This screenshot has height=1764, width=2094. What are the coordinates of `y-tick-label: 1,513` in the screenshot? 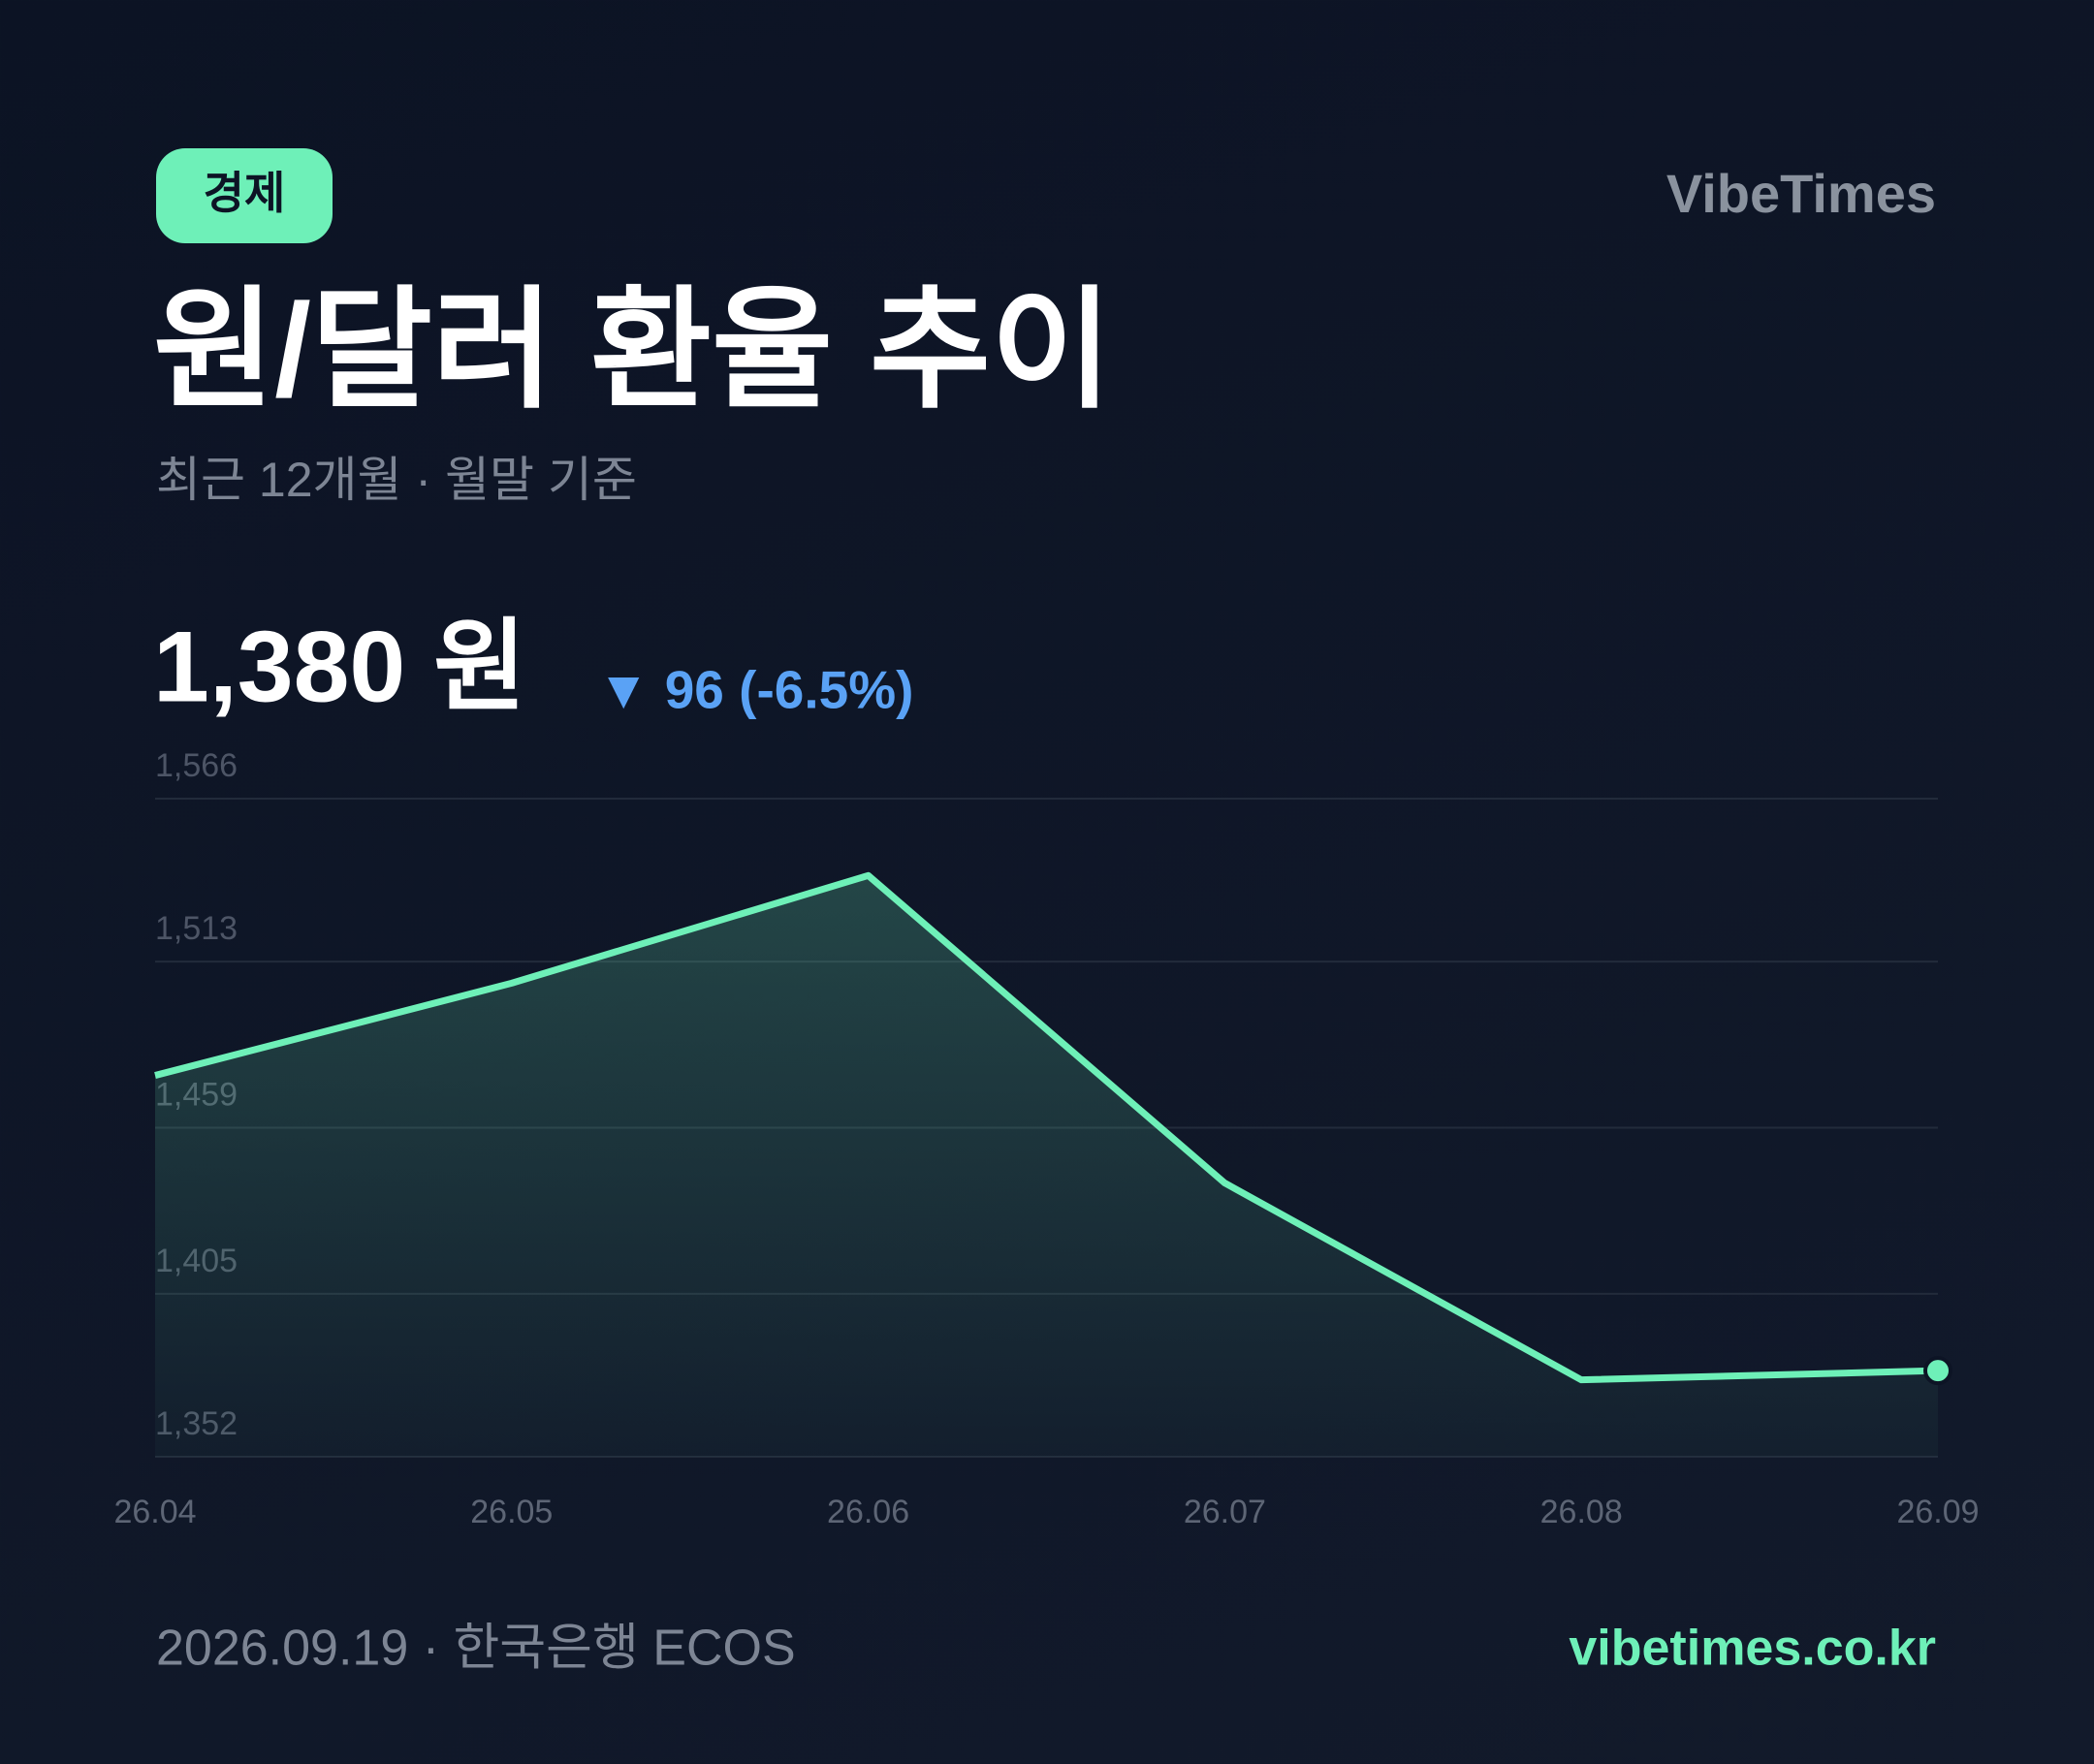 It's located at (196, 929).